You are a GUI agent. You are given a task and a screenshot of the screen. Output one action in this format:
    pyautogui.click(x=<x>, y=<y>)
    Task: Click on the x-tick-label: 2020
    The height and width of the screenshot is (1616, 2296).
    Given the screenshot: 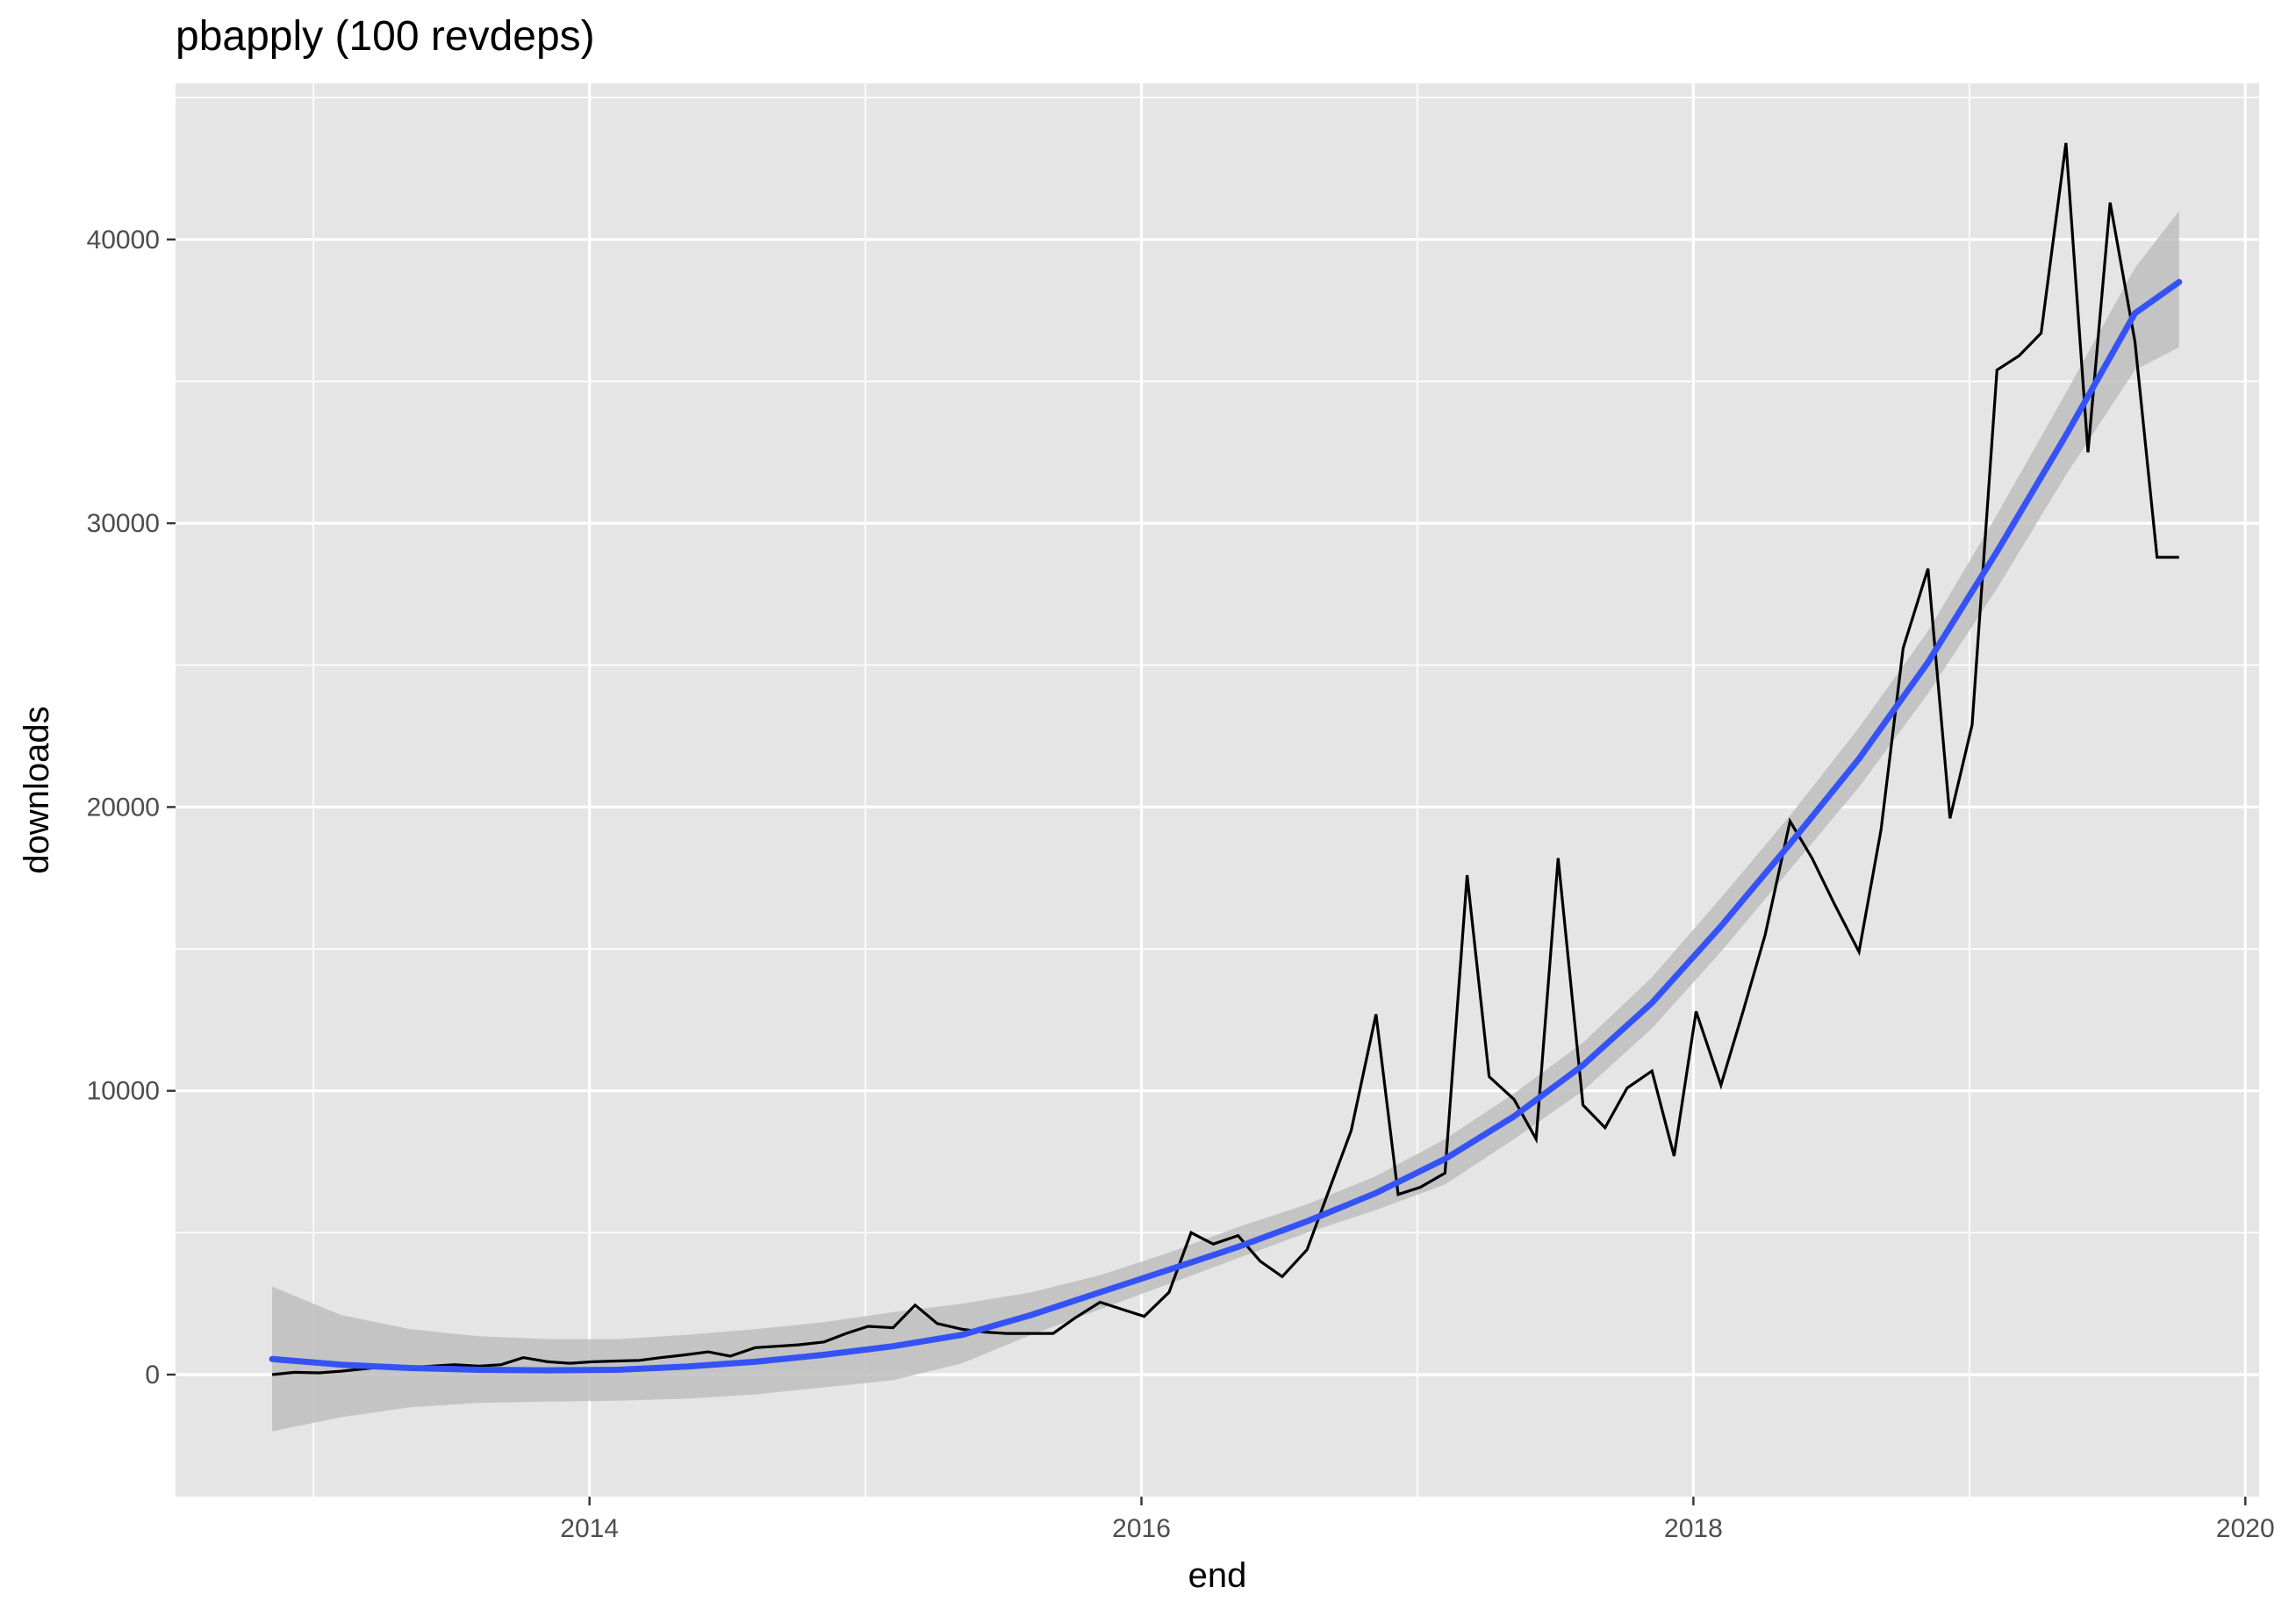 What is the action you would take?
    pyautogui.click(x=2245, y=1529)
    